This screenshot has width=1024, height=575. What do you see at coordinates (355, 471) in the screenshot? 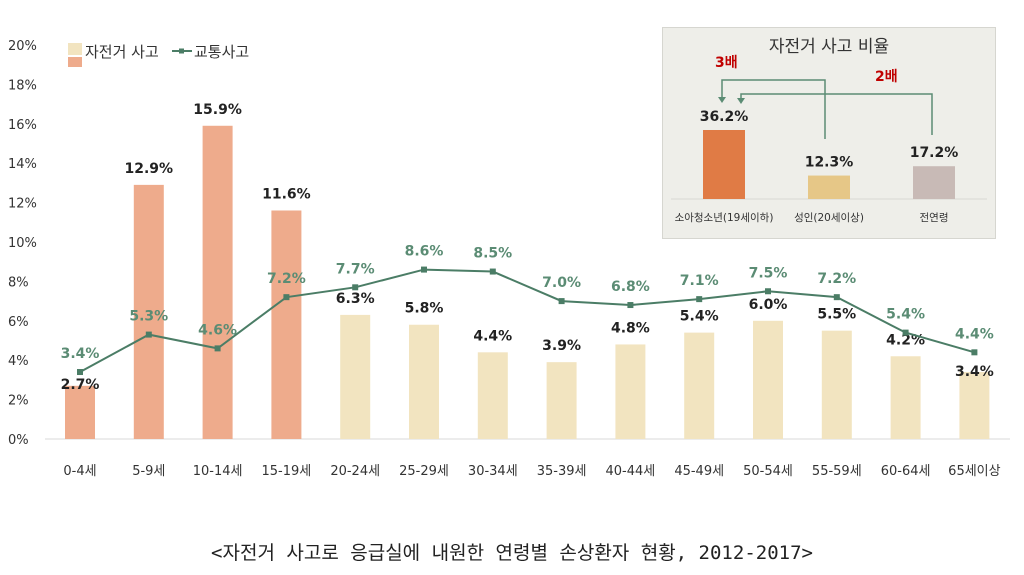
I see `x-tick-label: 20-24세` at bounding box center [355, 471].